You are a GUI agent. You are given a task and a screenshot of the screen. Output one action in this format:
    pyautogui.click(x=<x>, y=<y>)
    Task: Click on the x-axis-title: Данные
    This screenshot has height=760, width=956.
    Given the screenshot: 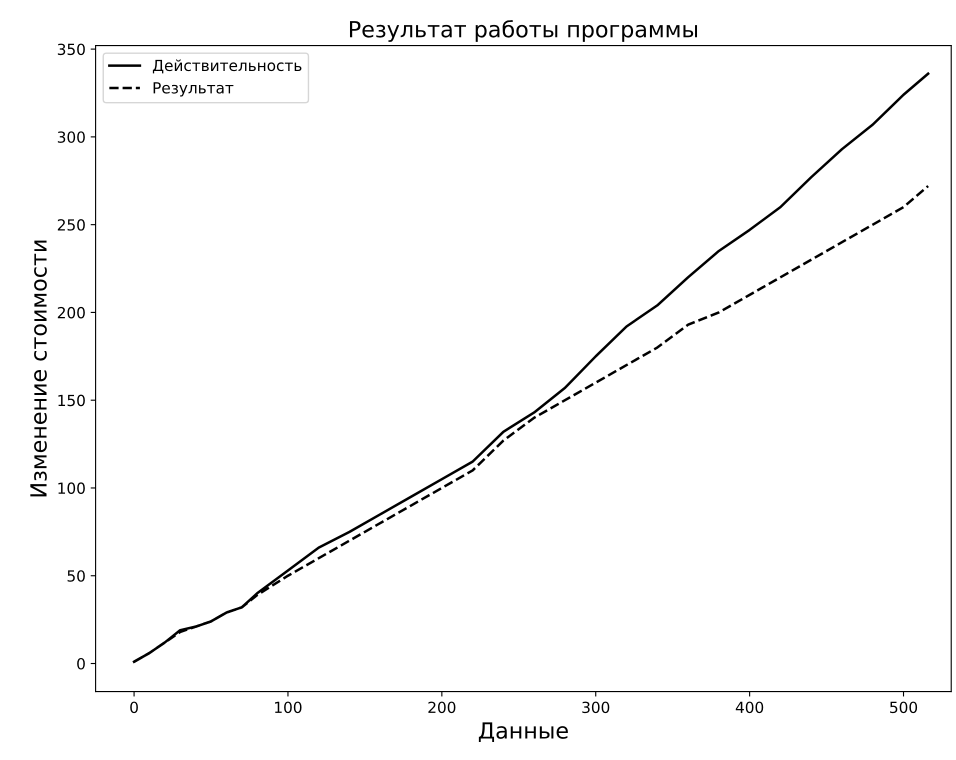 What is the action you would take?
    pyautogui.click(x=523, y=732)
    